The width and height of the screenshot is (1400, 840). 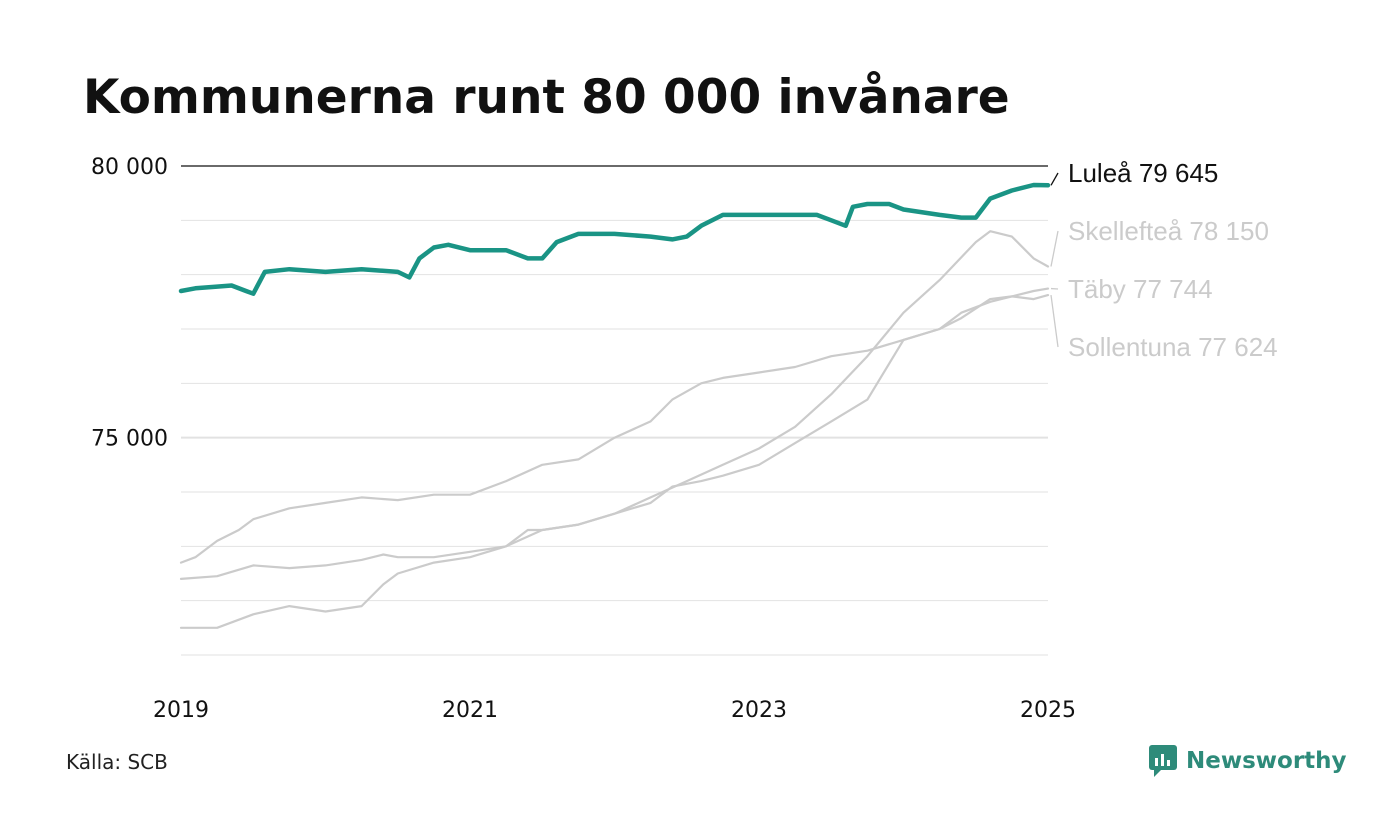 What do you see at coordinates (546, 97) in the screenshot?
I see `chart-title: Kommunerna runt 80 000 invånare` at bounding box center [546, 97].